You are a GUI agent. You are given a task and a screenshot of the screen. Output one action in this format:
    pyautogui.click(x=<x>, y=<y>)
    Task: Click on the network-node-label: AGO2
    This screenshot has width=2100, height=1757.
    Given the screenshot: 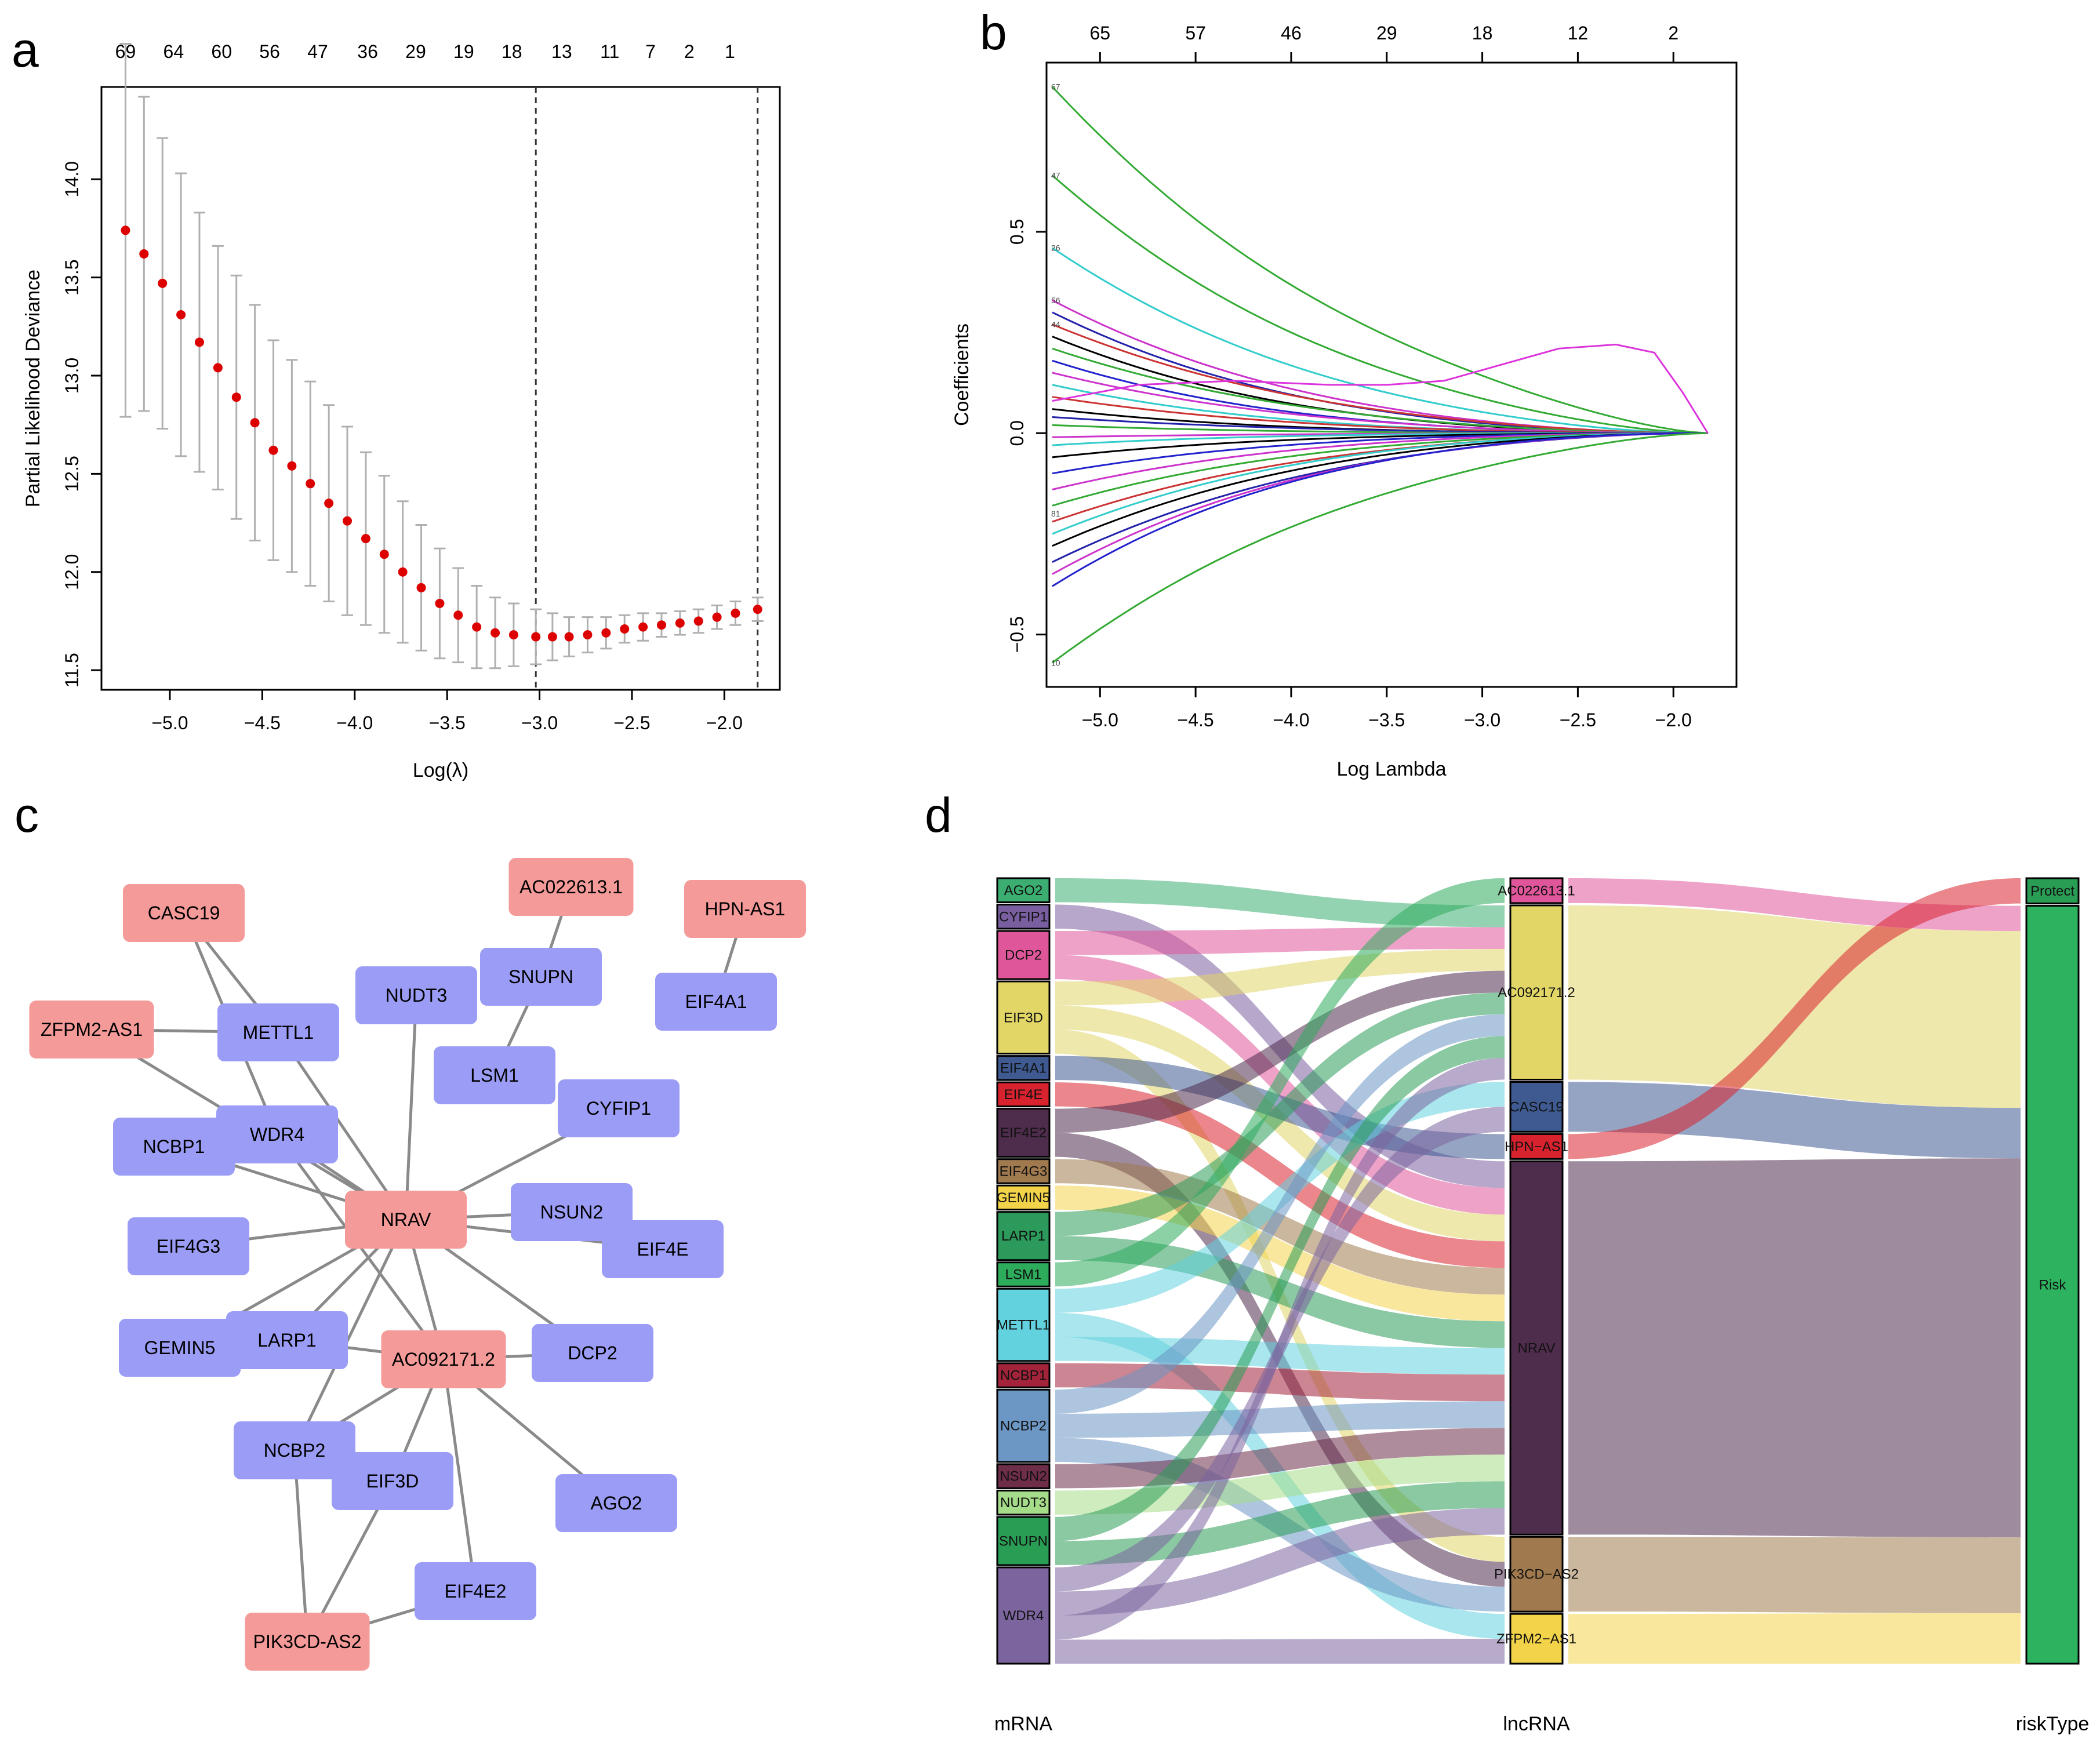 What is the action you would take?
    pyautogui.click(x=616, y=1503)
    